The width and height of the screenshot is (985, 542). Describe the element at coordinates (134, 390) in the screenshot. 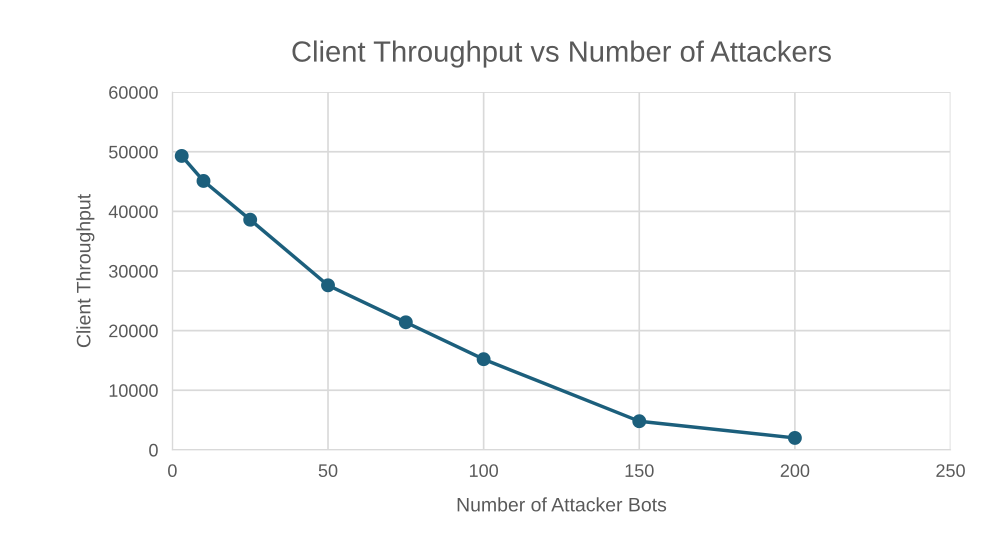

I see `y-tick-label: 10000` at that location.